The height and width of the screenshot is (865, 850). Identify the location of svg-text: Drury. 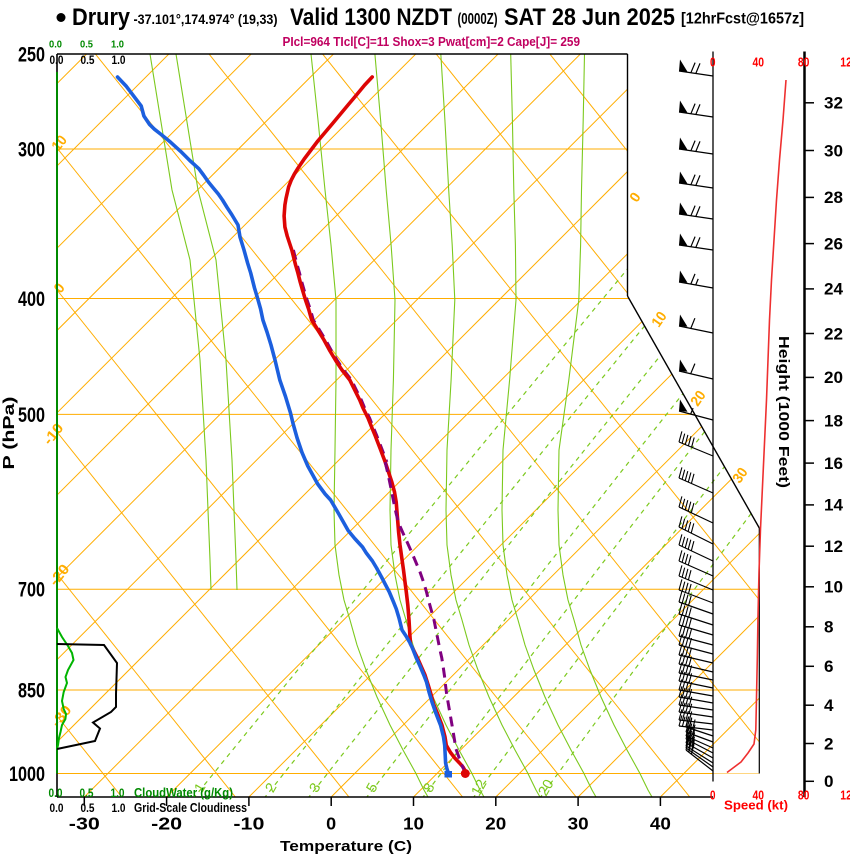
(101, 17).